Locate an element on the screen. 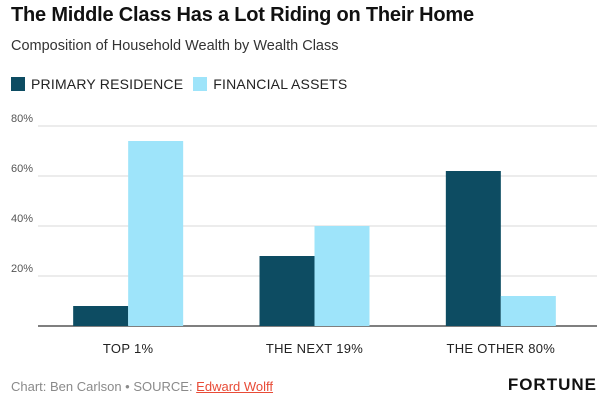 The image size is (609, 411). legend-swatch-primary-residence is located at coordinates (18, 84).